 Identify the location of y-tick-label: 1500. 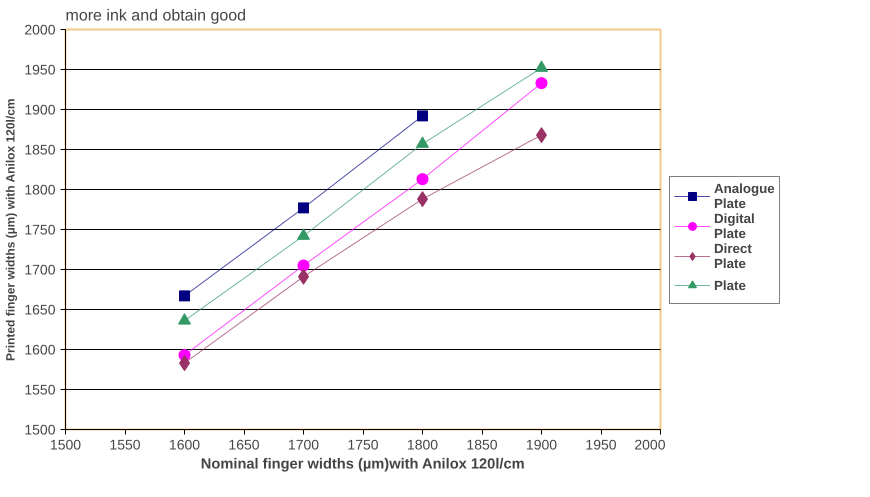
(40, 430).